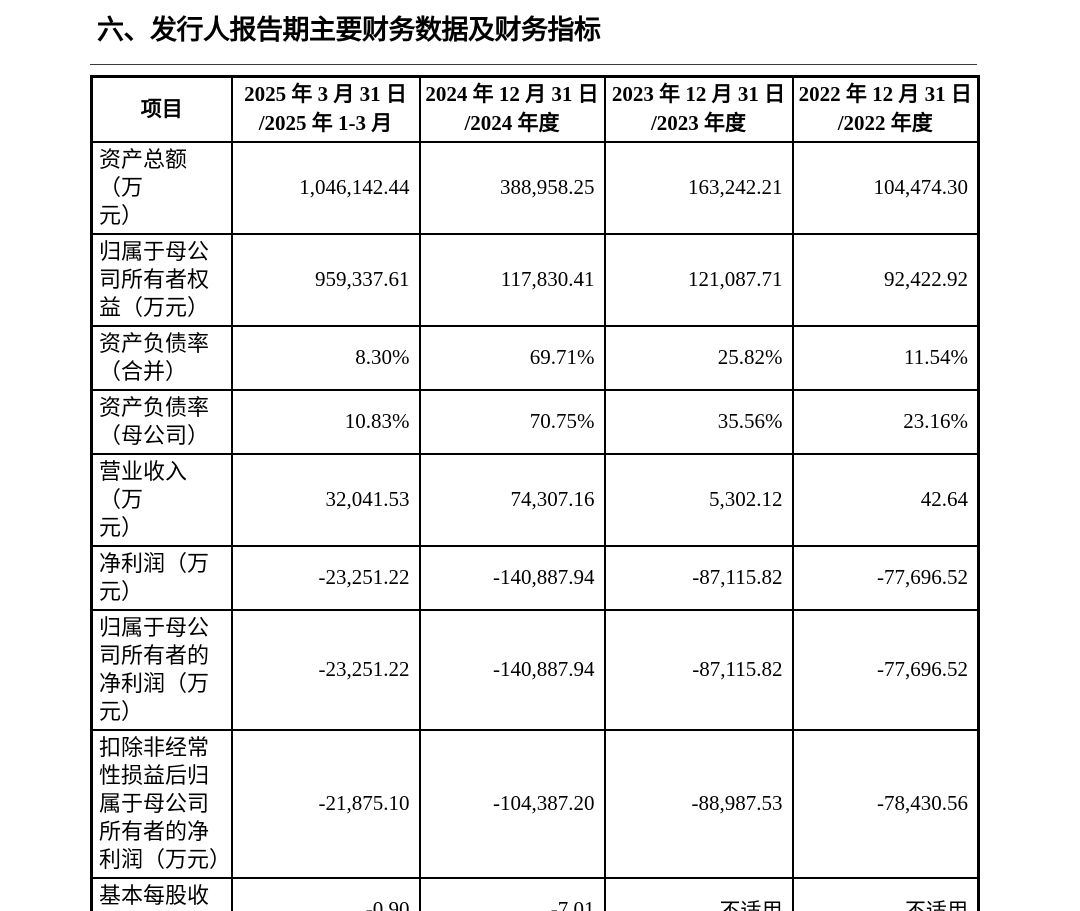 This screenshot has width=1080, height=911. I want to click on row-label: 营业收入（万 元）, so click(161, 499).